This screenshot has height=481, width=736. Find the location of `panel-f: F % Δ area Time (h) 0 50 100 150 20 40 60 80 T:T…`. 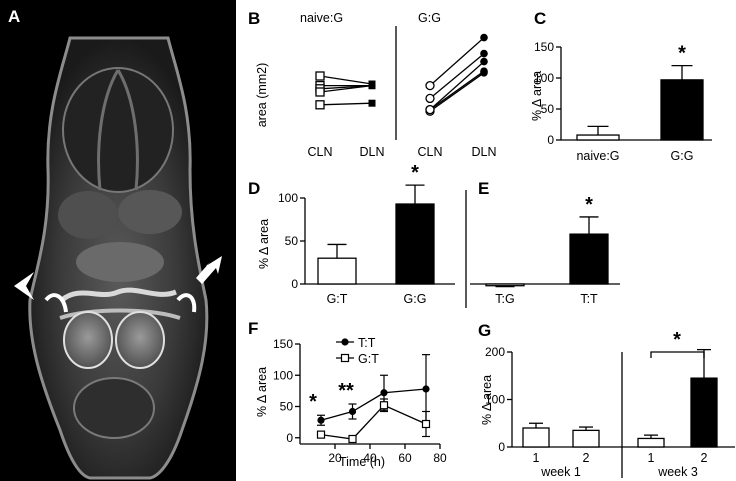

panel-f: F % Δ area Time (h) 0 50 100 150 20 40 60 80 T:T… is located at coordinates (347, 394).